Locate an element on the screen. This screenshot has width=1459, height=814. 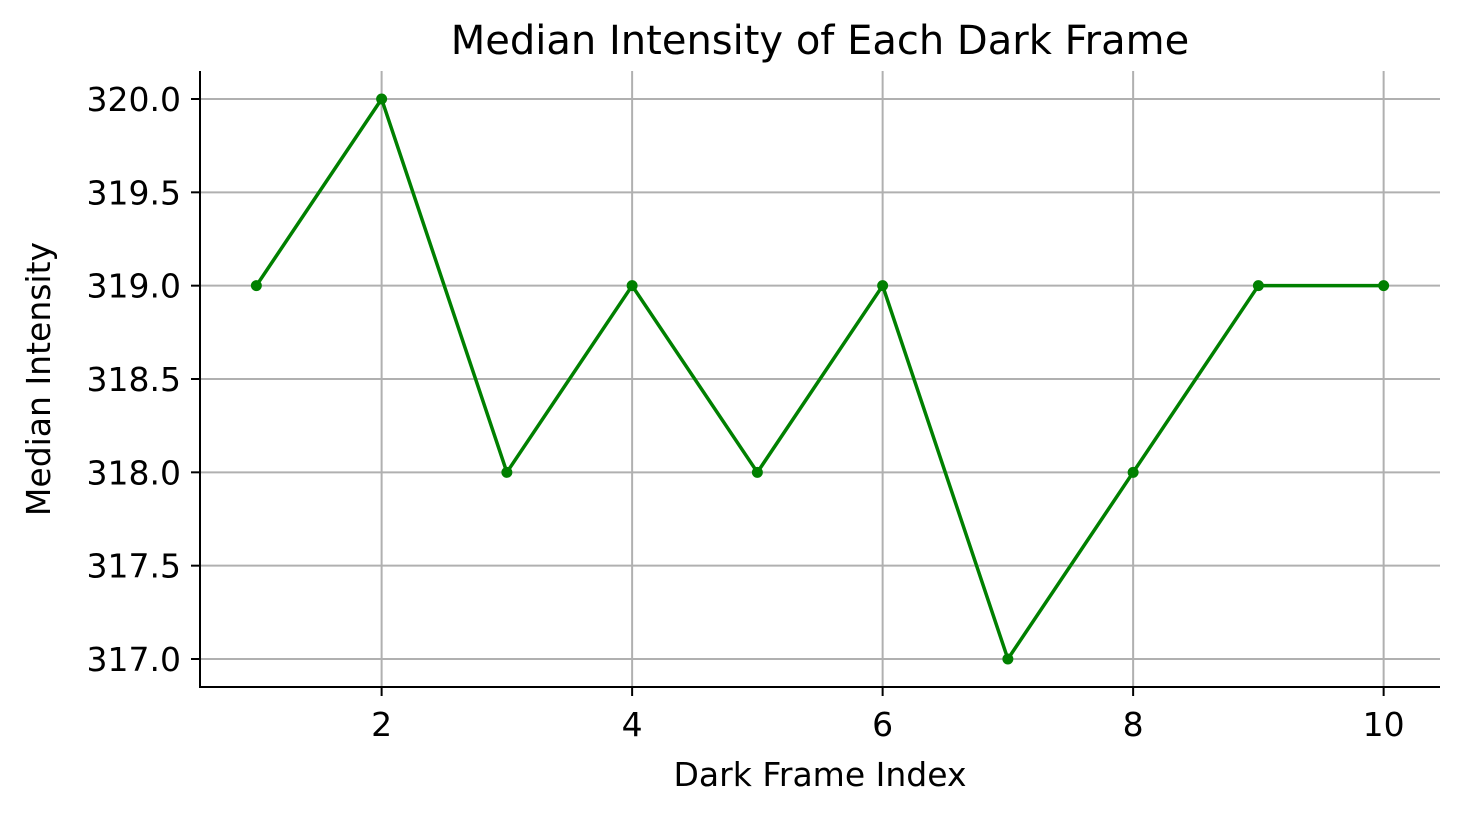
y-axis-title: Median Intensity is located at coordinates (38, 379).